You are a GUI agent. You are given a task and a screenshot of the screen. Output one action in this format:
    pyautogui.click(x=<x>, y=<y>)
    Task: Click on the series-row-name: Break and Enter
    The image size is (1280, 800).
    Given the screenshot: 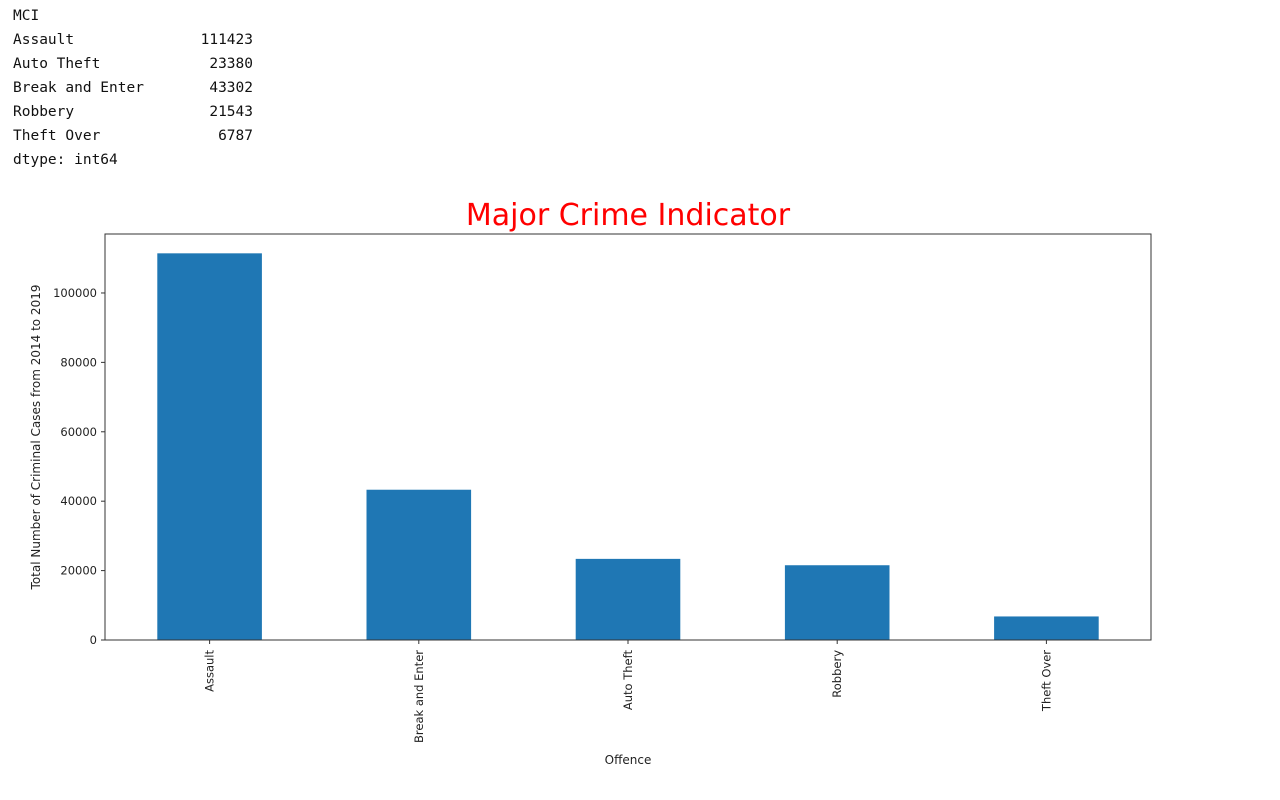 What is the action you would take?
    pyautogui.click(x=78, y=88)
    